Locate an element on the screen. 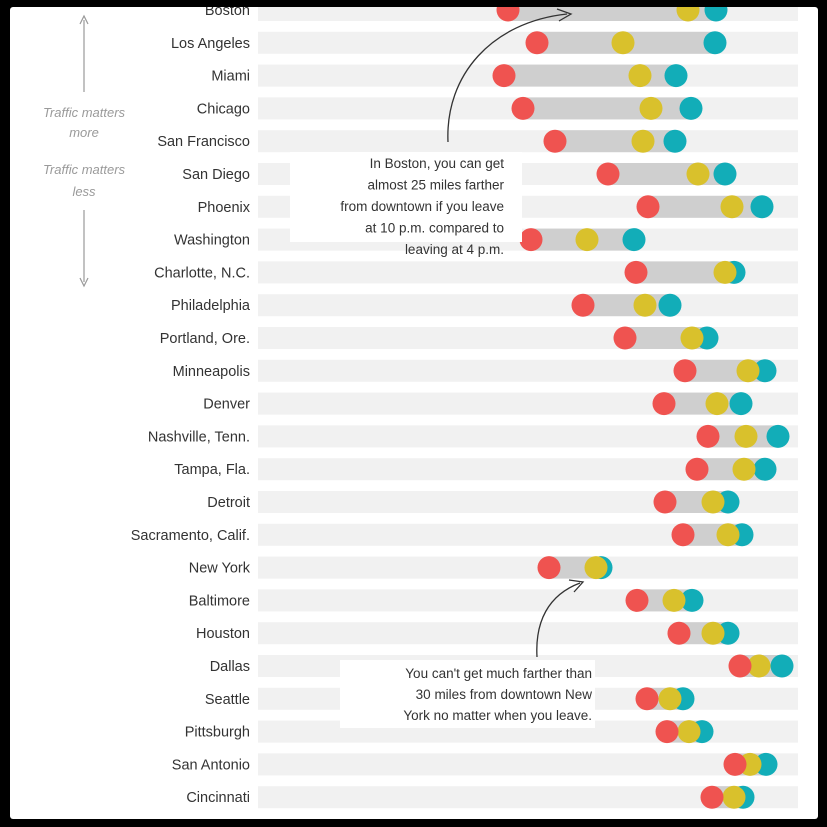 The width and height of the screenshot is (827, 827). scale-label: less is located at coordinates (84, 191).